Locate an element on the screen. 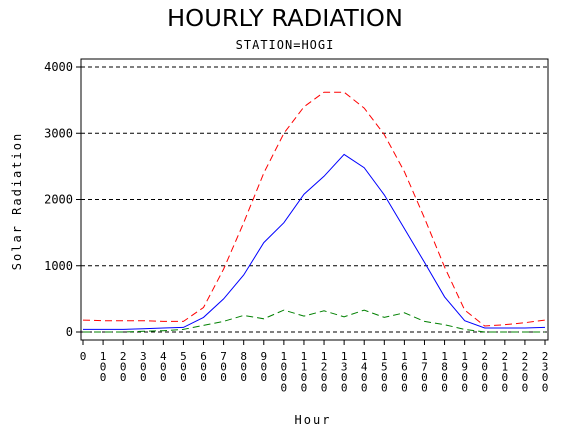  y-tick-label-1000: 1000 is located at coordinates (58, 266).